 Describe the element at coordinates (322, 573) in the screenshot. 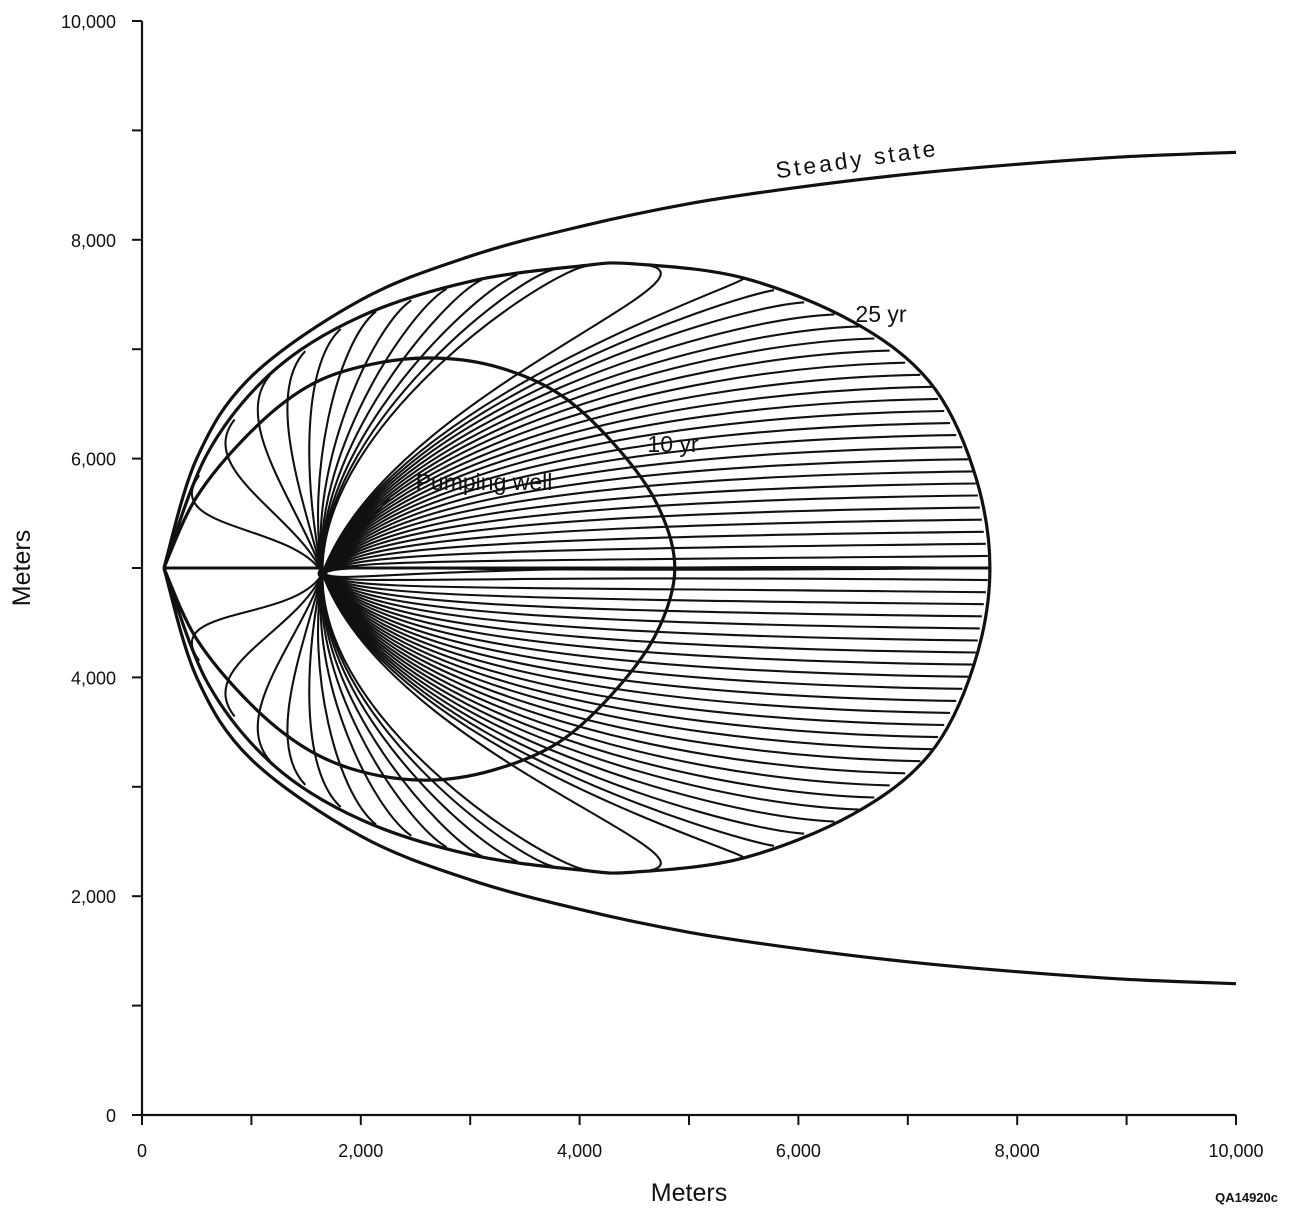

I see `pumping-well-marker` at that location.